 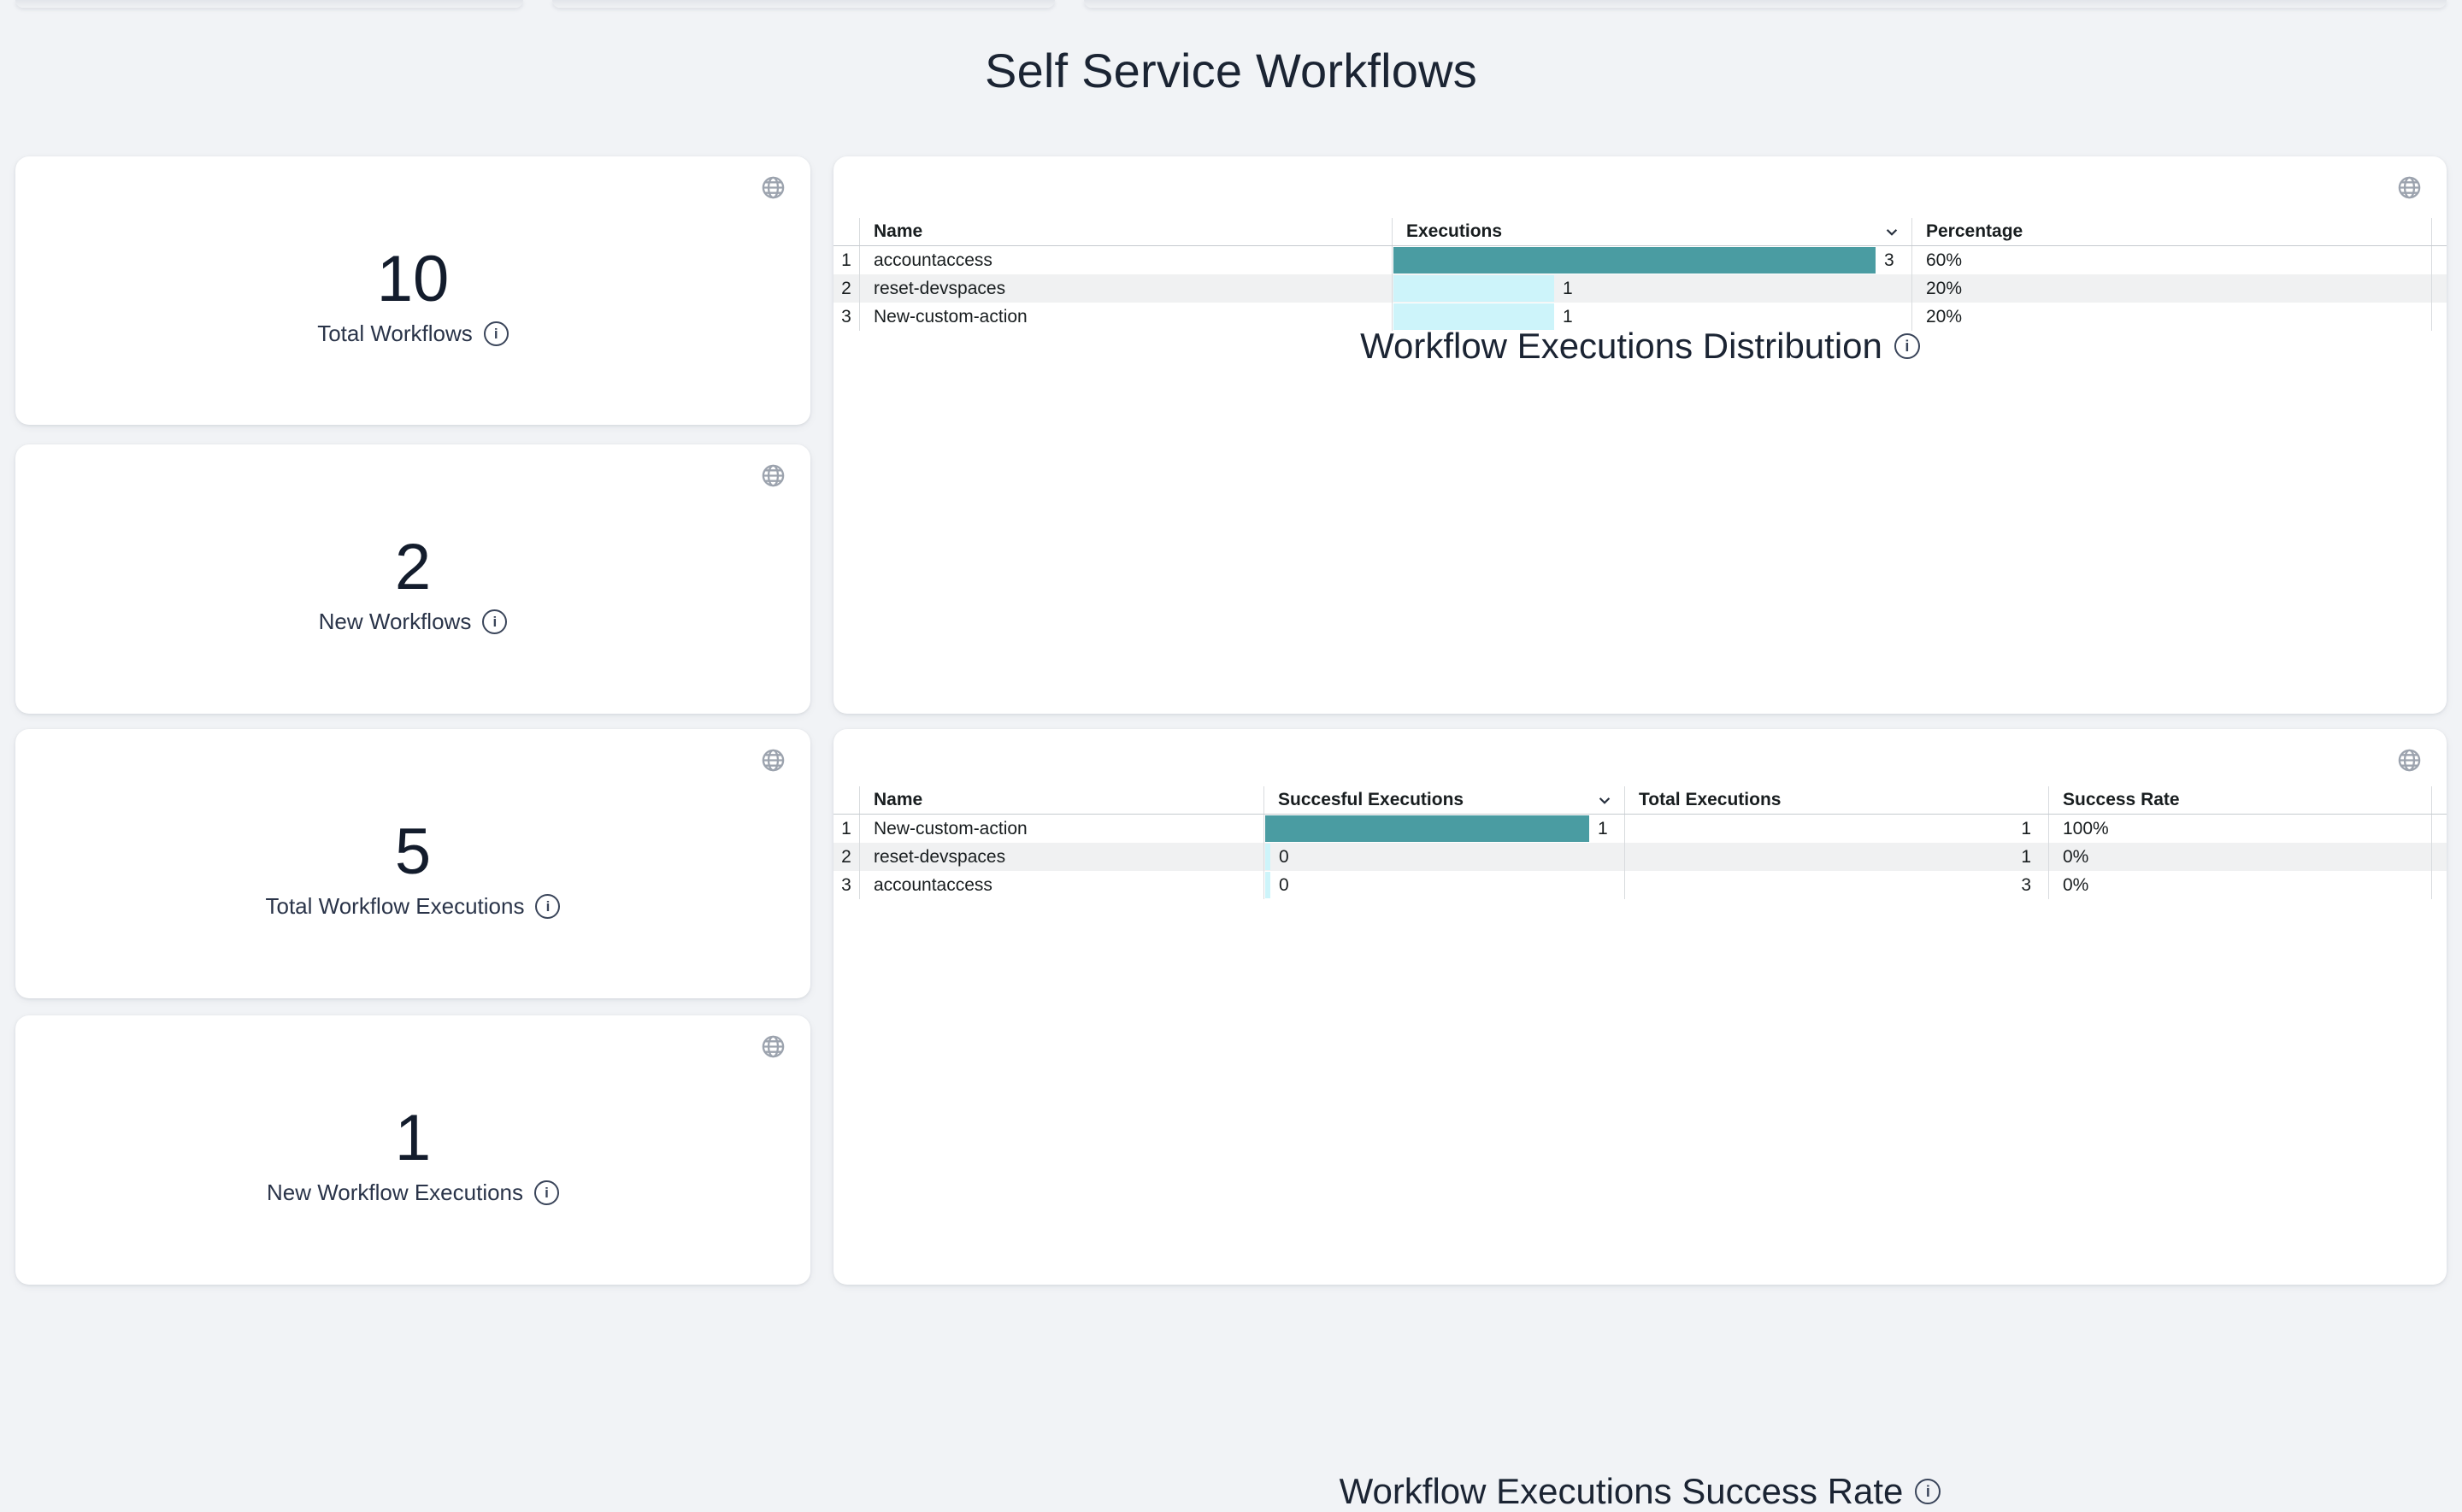 I want to click on table-row: 3 New-custom-action 1 20%, so click(x=1640, y=317).